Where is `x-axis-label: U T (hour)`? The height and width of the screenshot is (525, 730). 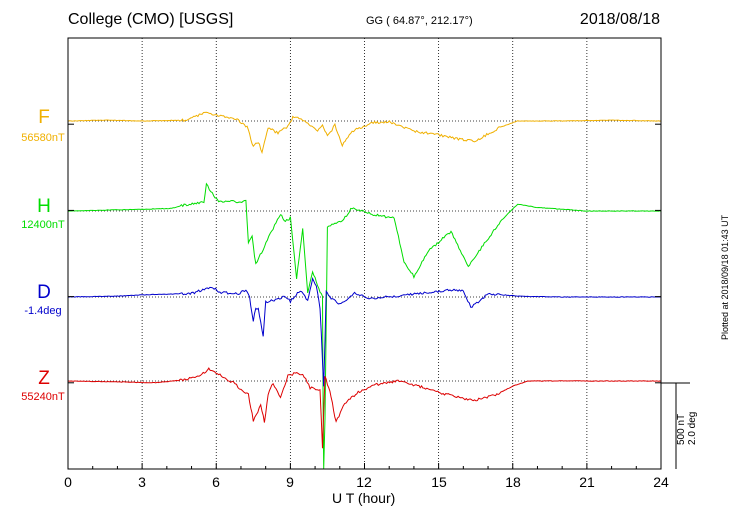
x-axis-label: U T (hour) is located at coordinates (364, 498).